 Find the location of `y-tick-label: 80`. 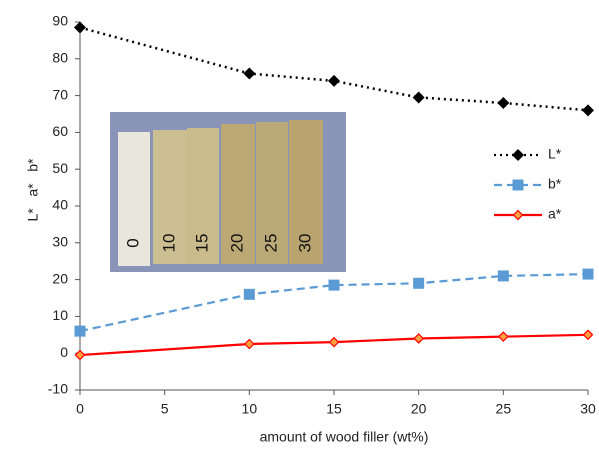

y-tick-label: 80 is located at coordinates (60, 58).